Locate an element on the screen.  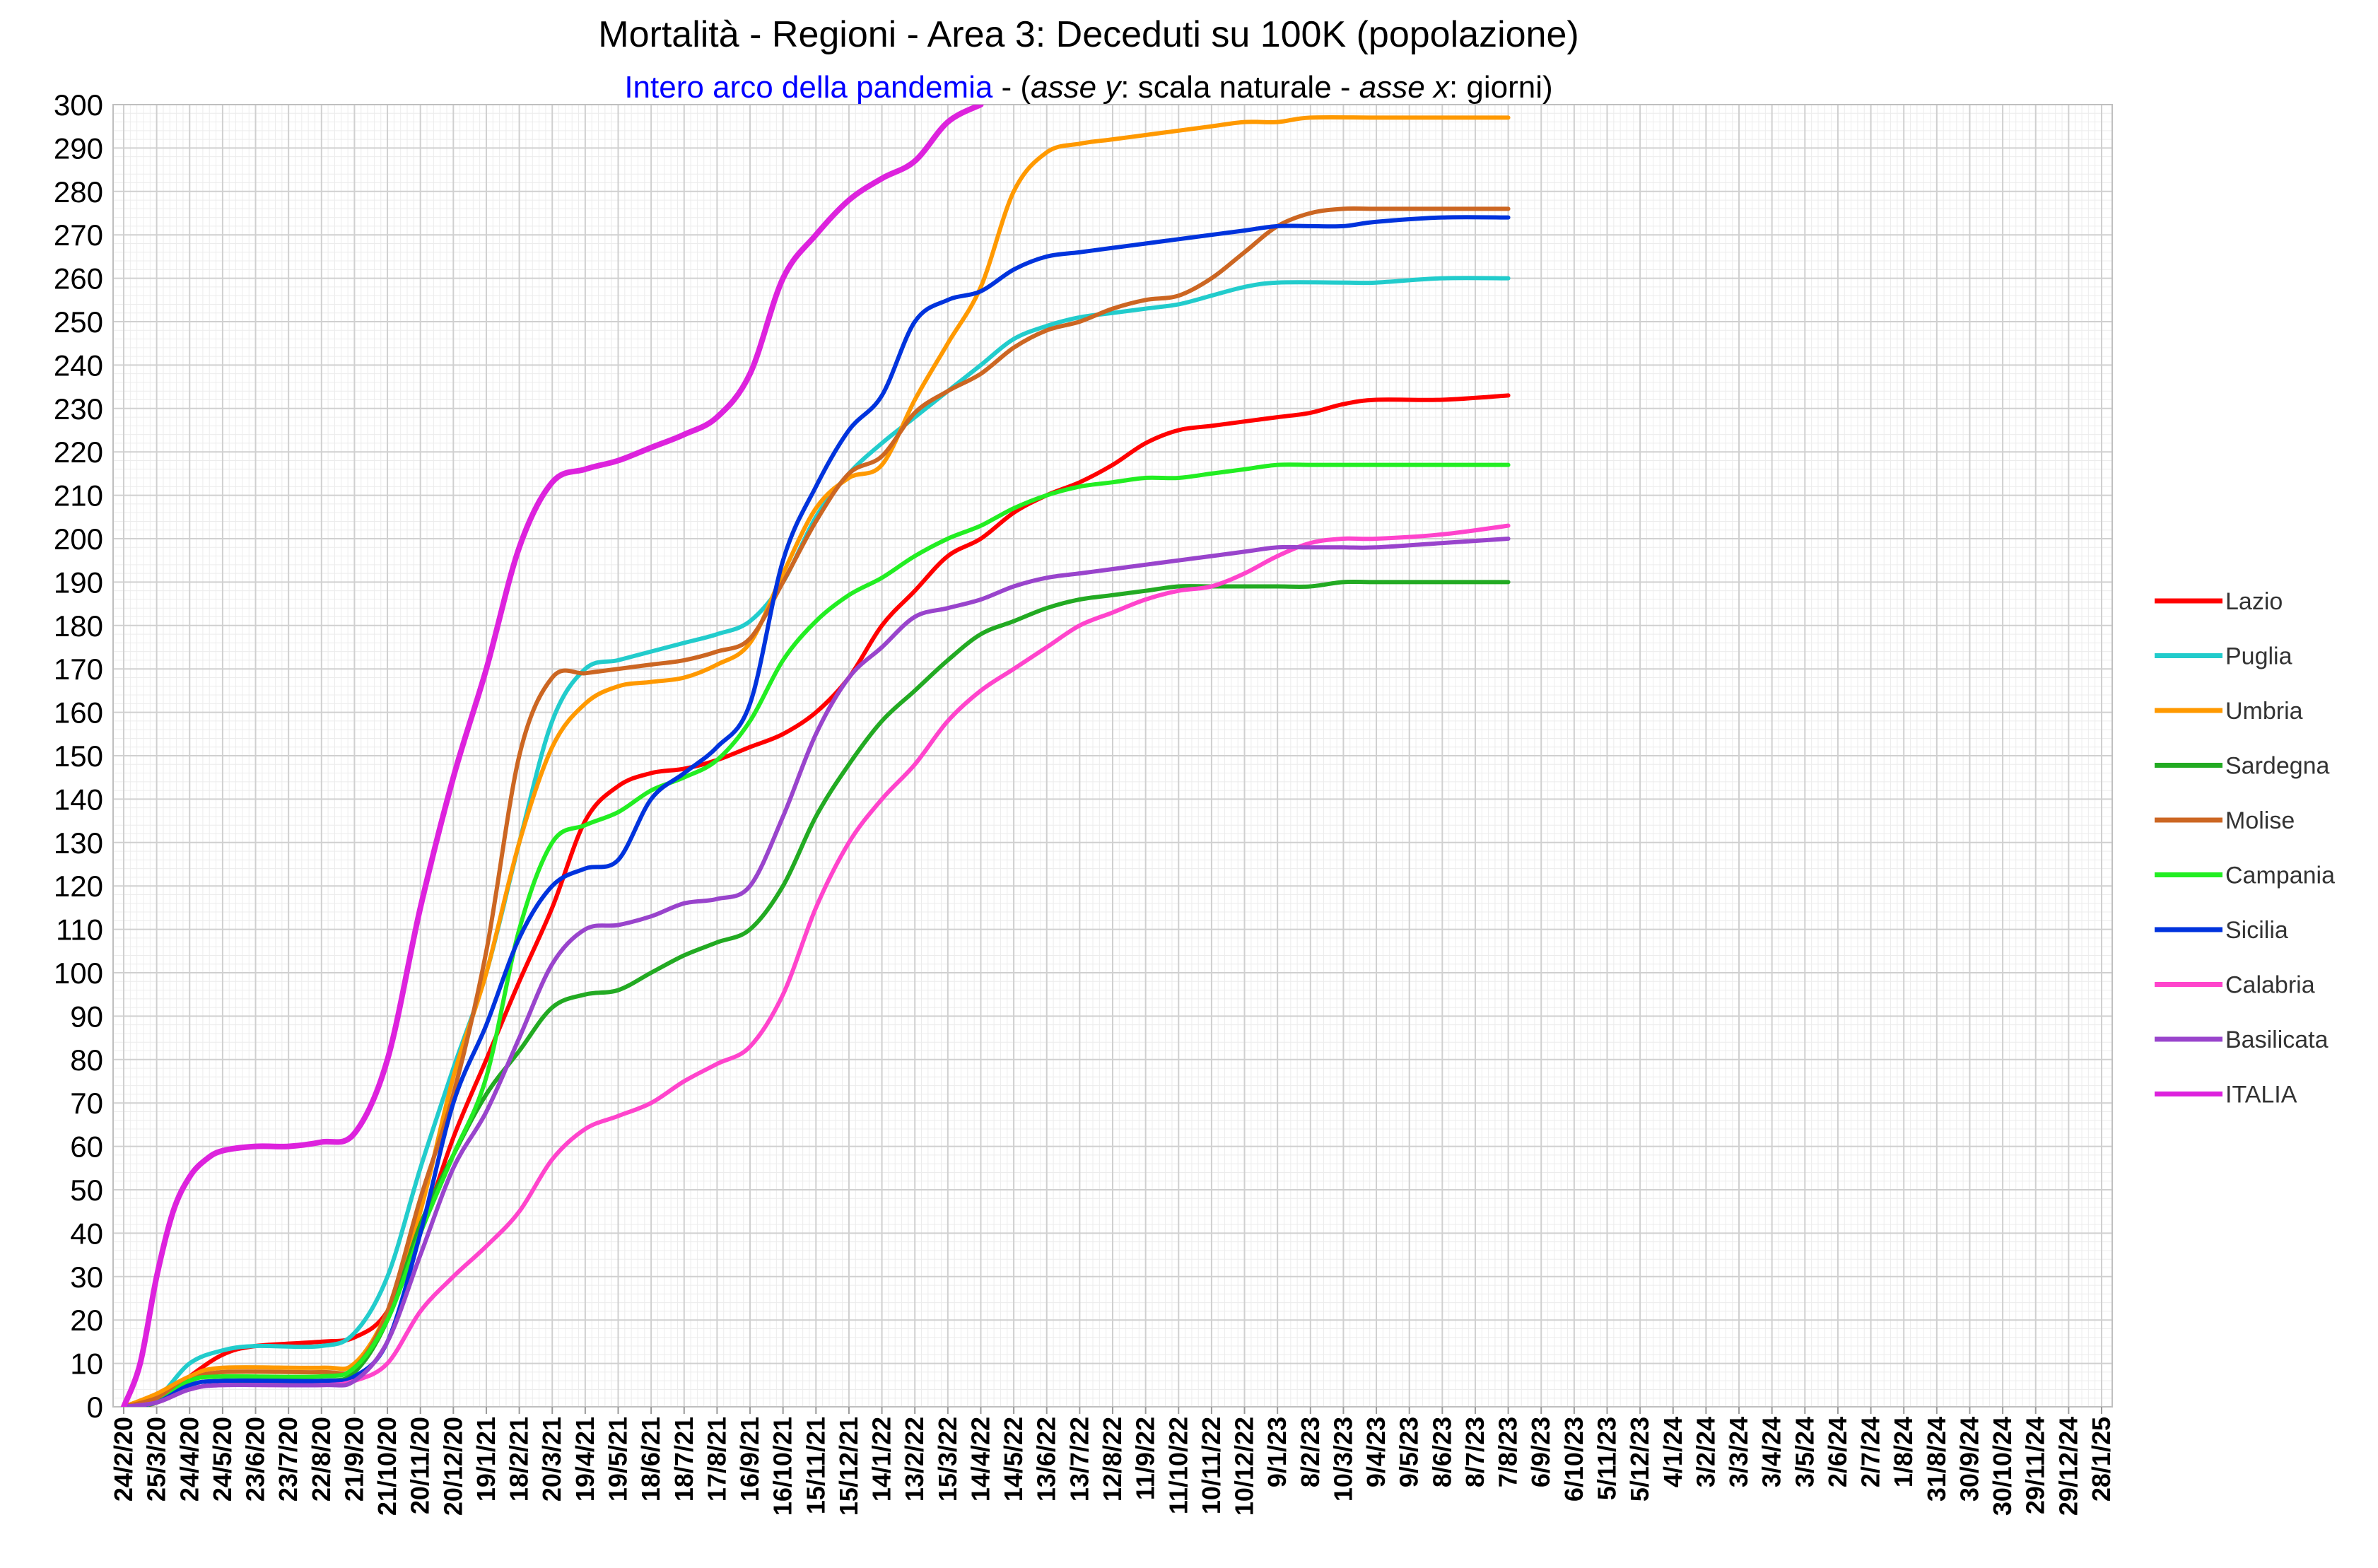
x-tick-label: 13/2/22 is located at coordinates (914, 1459).